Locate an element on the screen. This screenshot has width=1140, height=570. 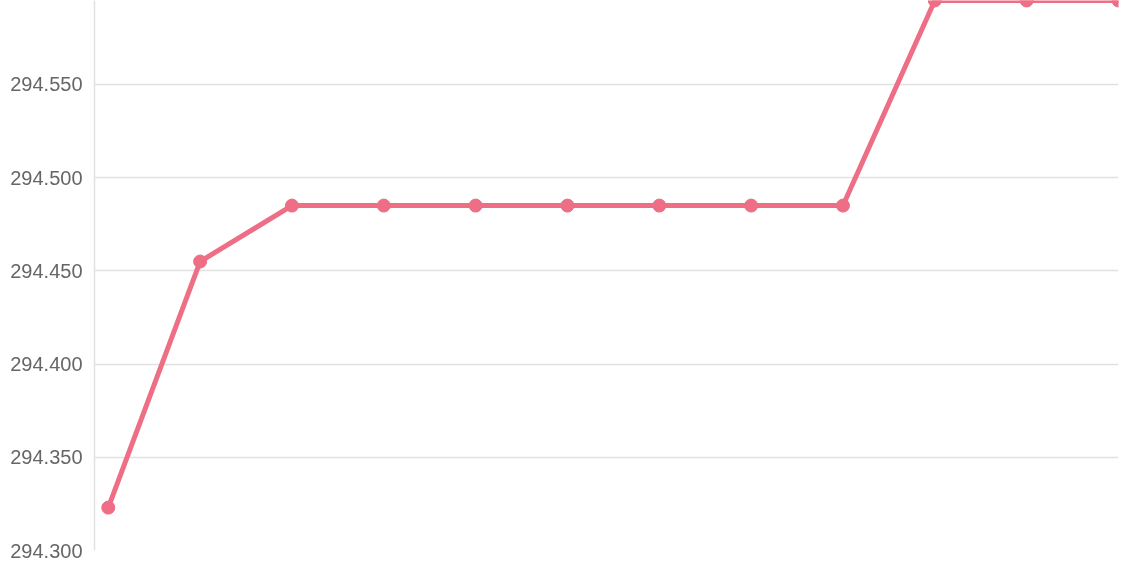
y-tick-label: 294.350 is located at coordinates (46, 457).